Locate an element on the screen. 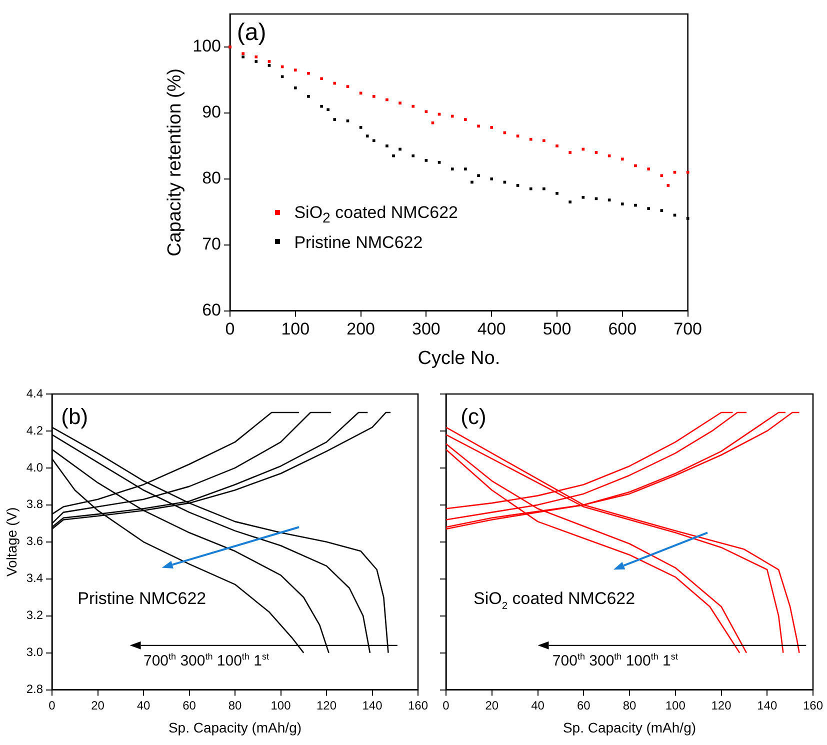  y-tick-label: 3.6 is located at coordinates (35, 541).